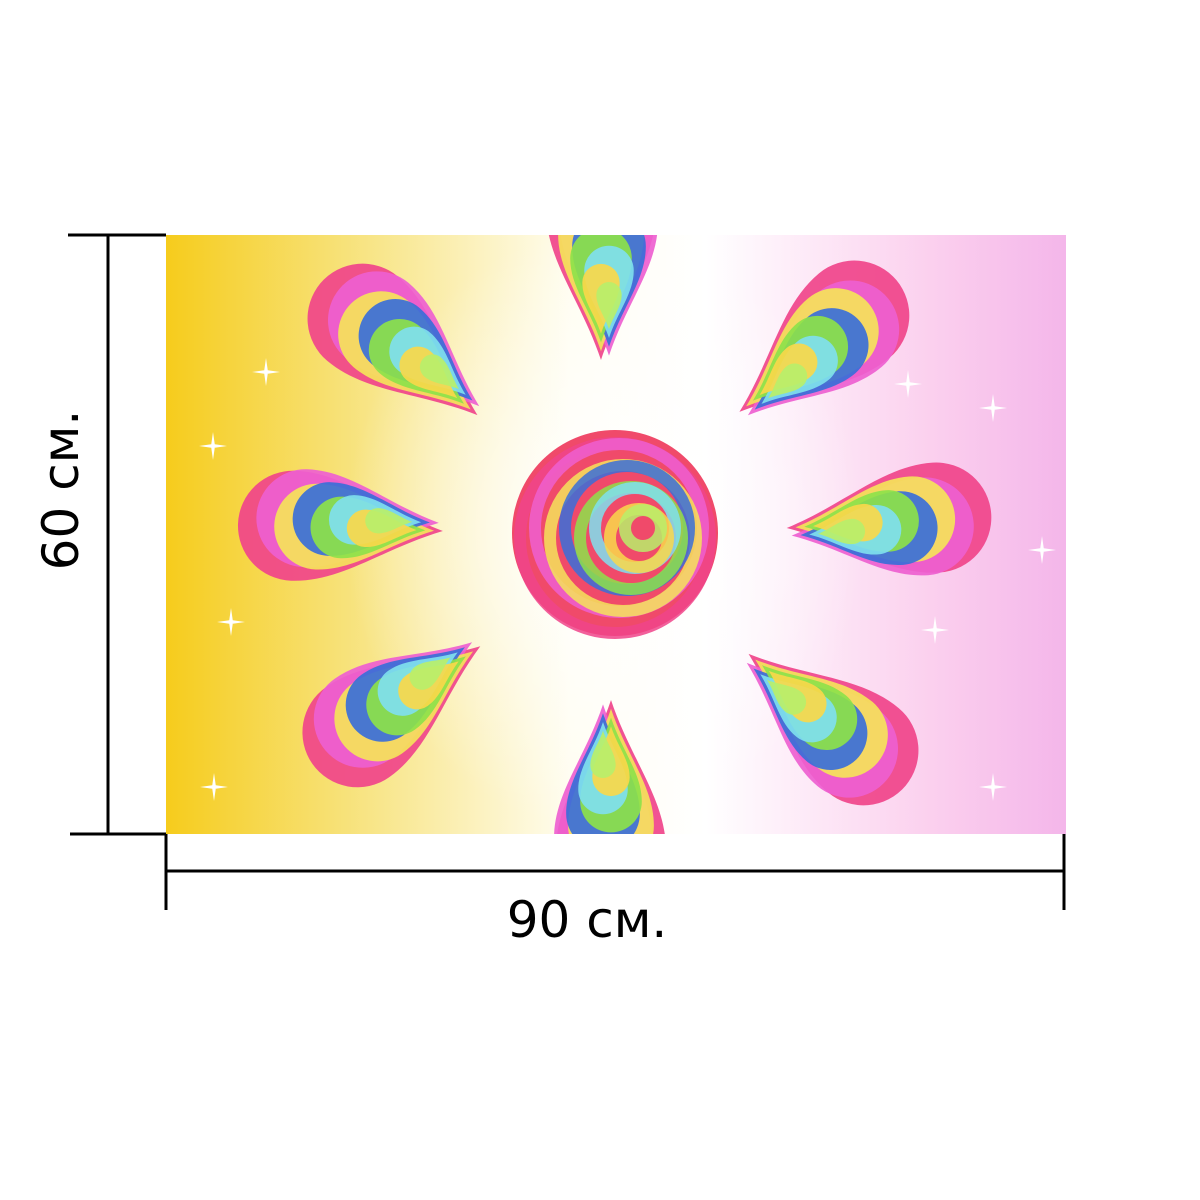  I want to click on ball-ring, so click(643, 528).